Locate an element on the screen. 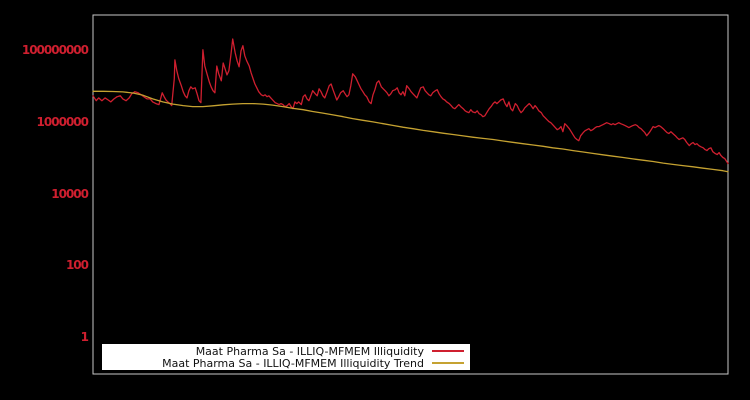 The image size is (750, 400). y-axis-tick-label: 100000000 is located at coordinates (55, 49).